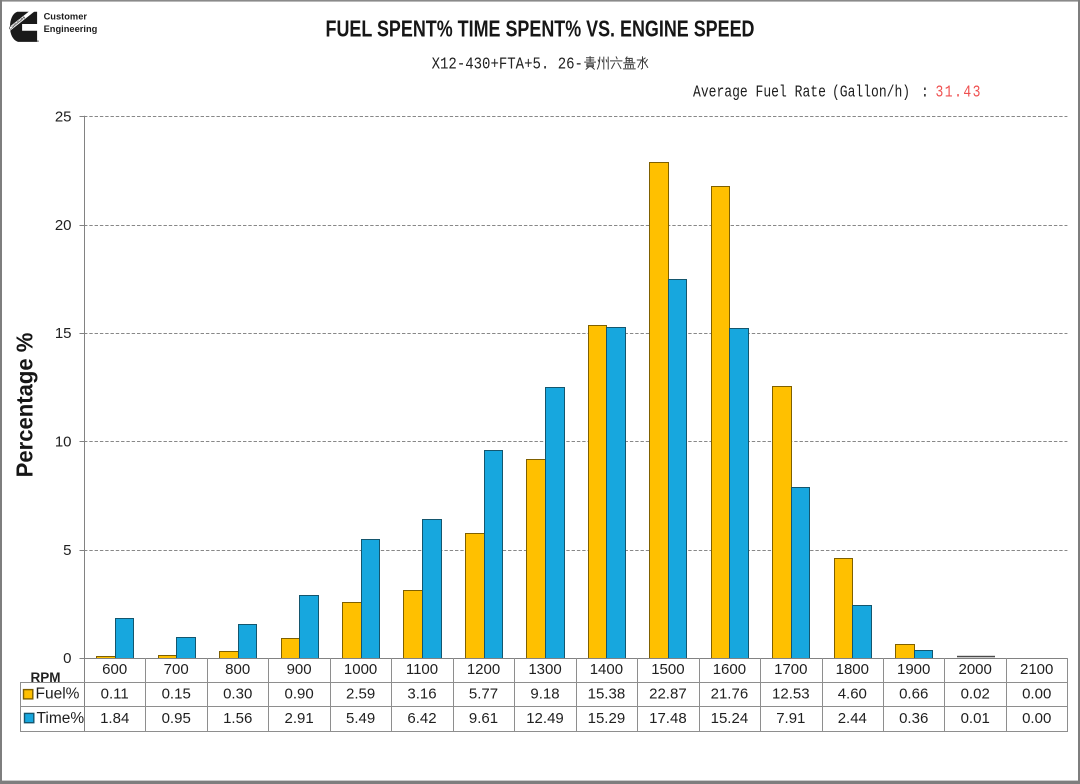 The height and width of the screenshot is (784, 1080). I want to click on svg-text: 5.77, so click(483, 694).